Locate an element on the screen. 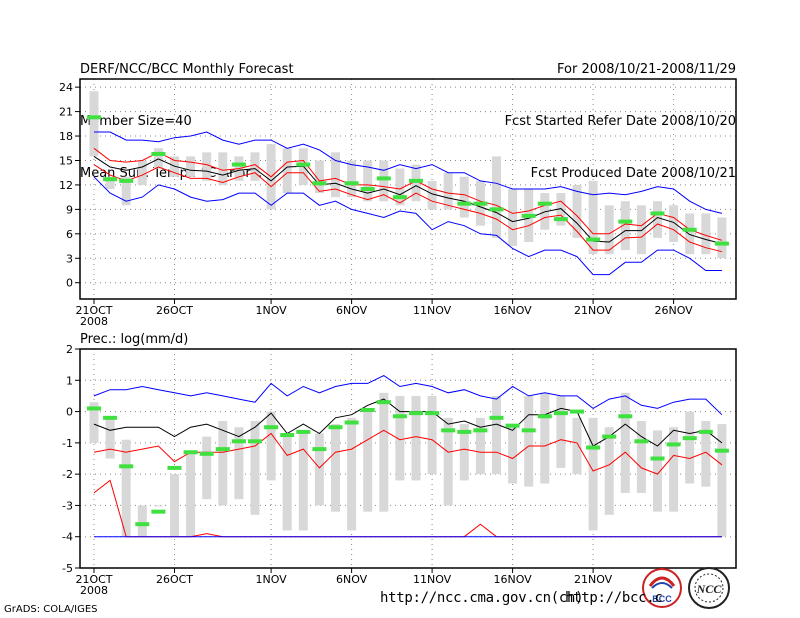 This screenshot has width=800, height=618. produced-date: Fcst Produced Date 2008/10/21 is located at coordinates (633, 173).